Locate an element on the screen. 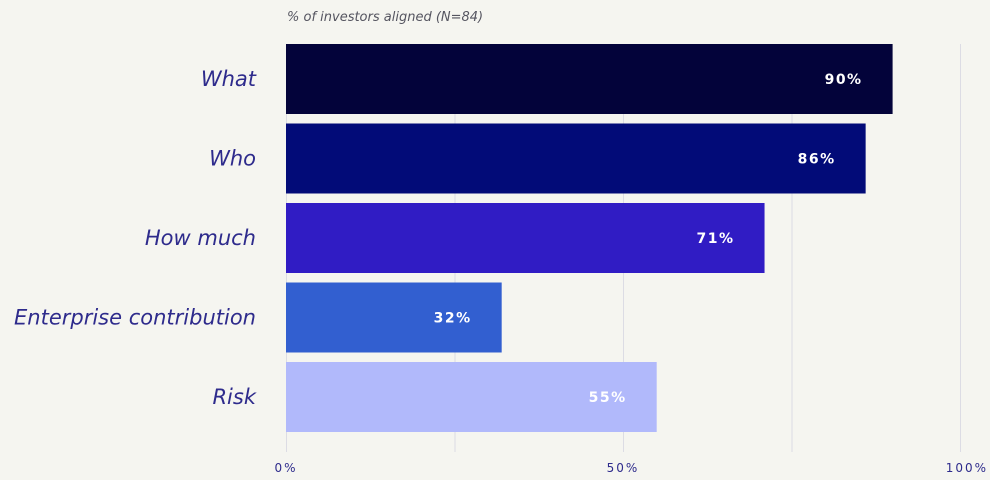 The image size is (990, 480). chart-subtitle: % of investors aligned (N=84) is located at coordinates (385, 17).